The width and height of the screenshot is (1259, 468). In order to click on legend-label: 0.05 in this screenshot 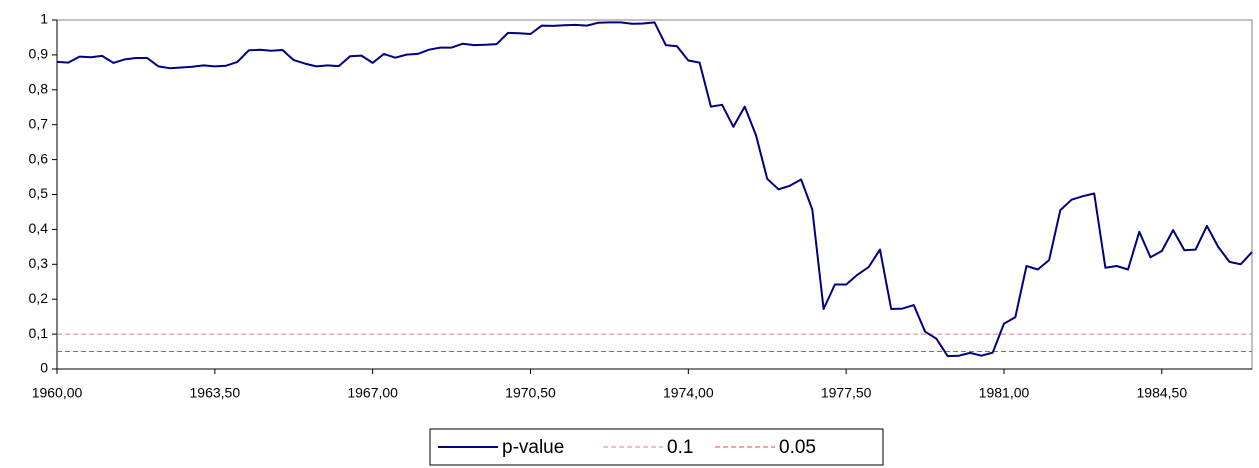, I will do `click(797, 447)`.